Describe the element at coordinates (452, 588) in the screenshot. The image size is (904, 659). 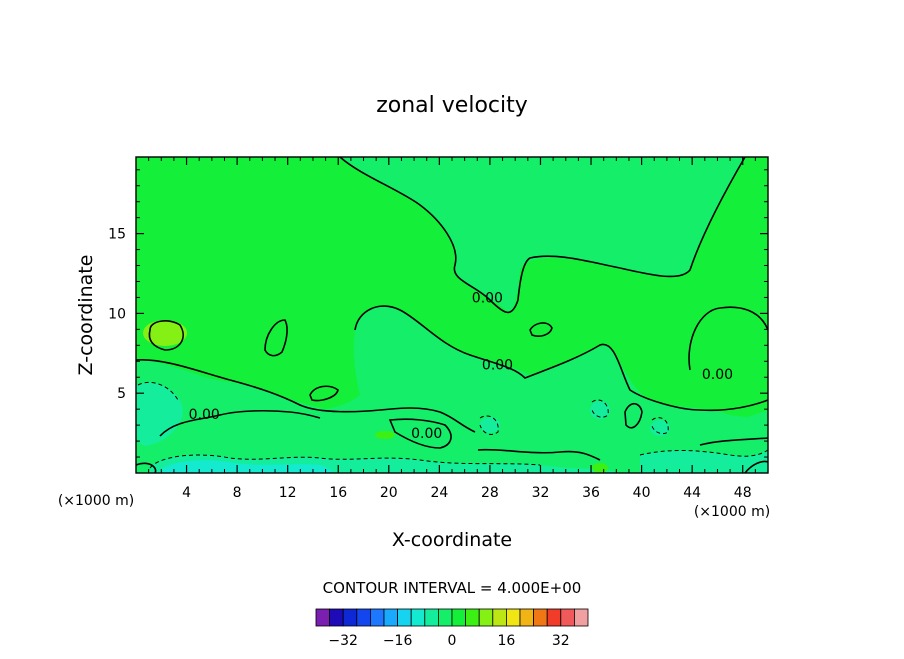
I see `contour-interval-text: CONTOUR INTERVAL = 4.000E+00` at that location.